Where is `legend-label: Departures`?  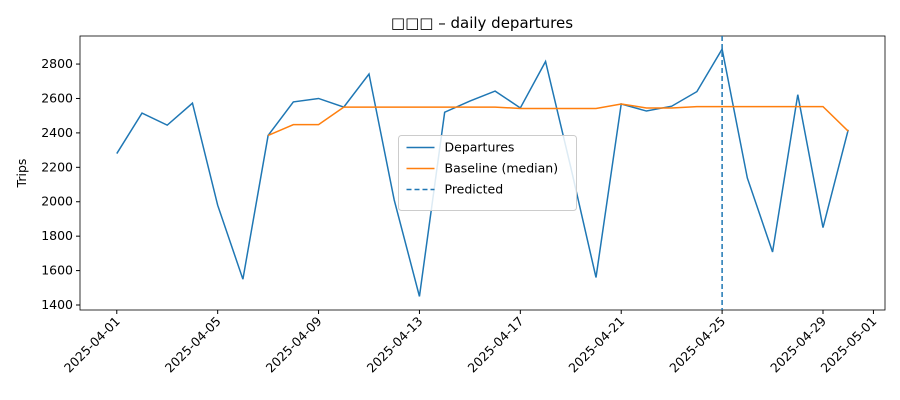
legend-label: Departures is located at coordinates (480, 147).